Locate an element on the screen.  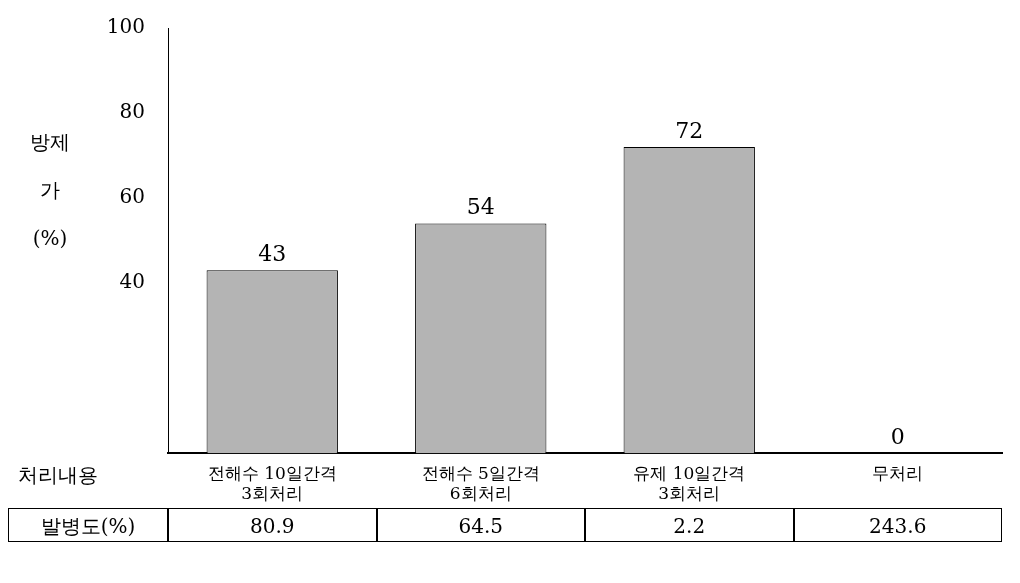
text: 발병도(%) is located at coordinates (88, 525).